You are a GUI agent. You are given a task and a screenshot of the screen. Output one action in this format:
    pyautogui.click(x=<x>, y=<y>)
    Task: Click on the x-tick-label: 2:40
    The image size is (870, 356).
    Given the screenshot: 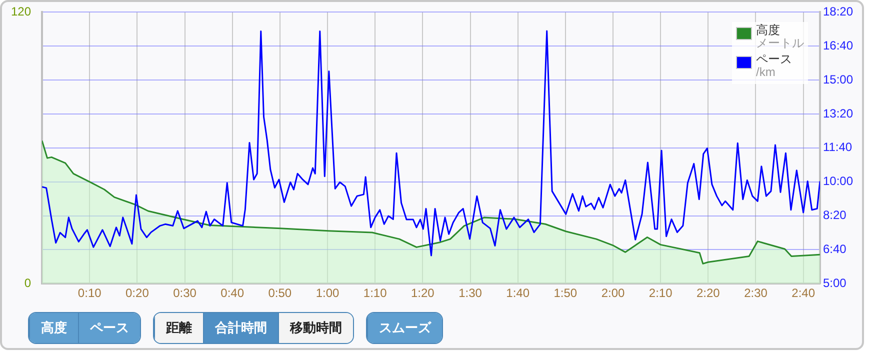 What is the action you would take?
    pyautogui.click(x=804, y=293)
    